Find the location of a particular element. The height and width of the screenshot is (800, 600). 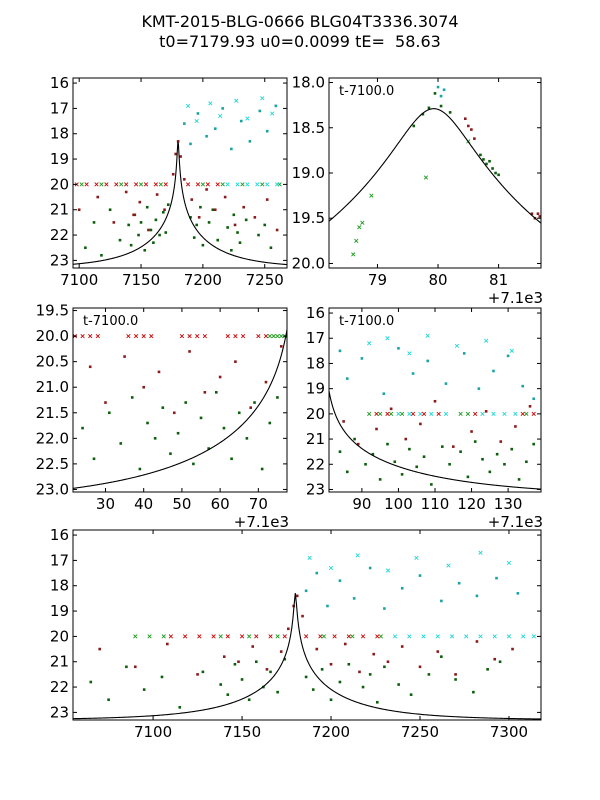

x-tick-label: 50 is located at coordinates (181, 504).